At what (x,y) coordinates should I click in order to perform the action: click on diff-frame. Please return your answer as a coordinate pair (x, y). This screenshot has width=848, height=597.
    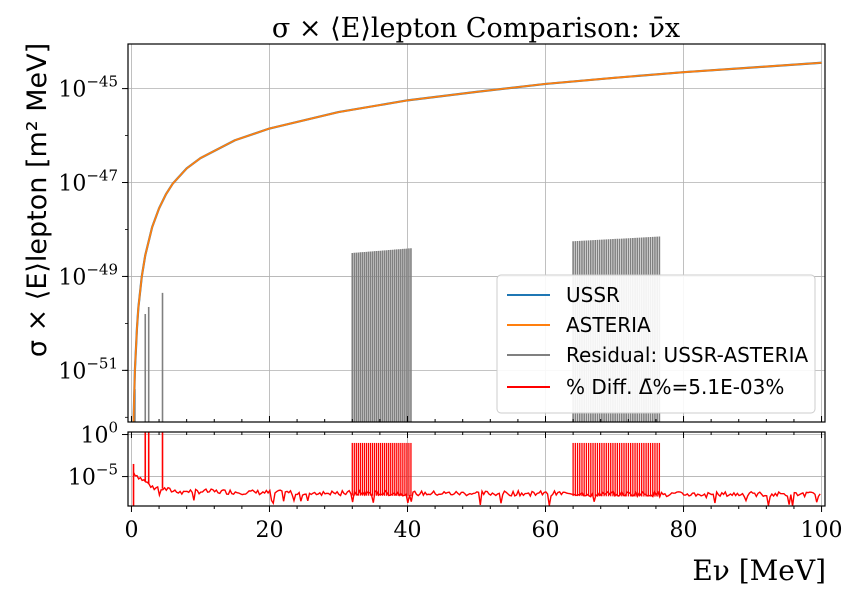
    Looking at the image, I should click on (476, 469).